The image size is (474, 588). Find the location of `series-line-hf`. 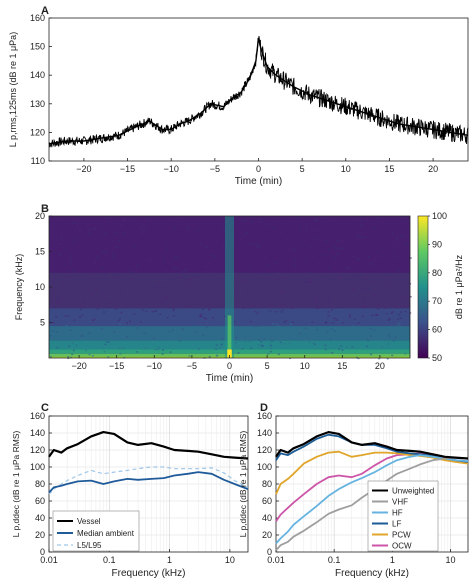

series-line-hf is located at coordinates (372, 499).